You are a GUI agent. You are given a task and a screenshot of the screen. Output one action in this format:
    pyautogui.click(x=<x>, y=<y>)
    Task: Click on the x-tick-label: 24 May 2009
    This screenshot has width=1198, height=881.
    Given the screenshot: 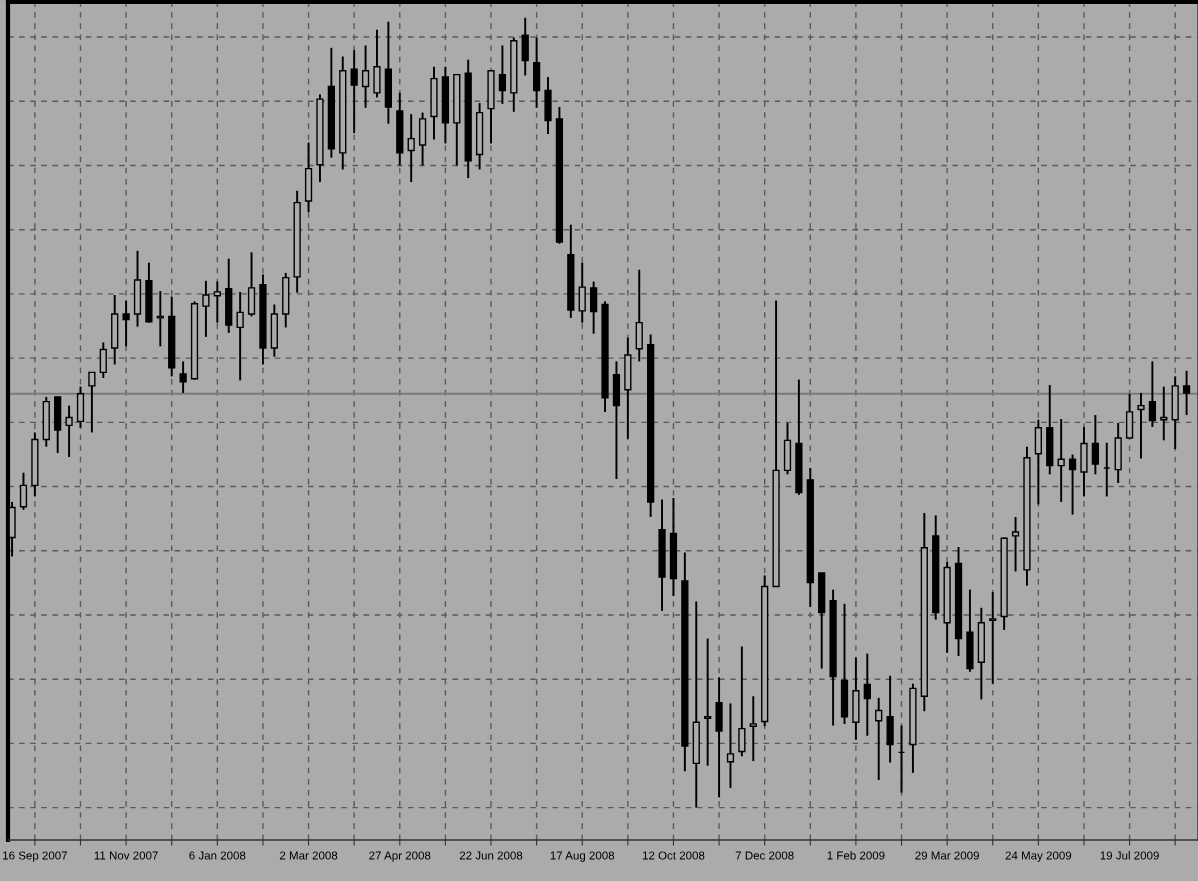 What is the action you would take?
    pyautogui.click(x=1038, y=856)
    